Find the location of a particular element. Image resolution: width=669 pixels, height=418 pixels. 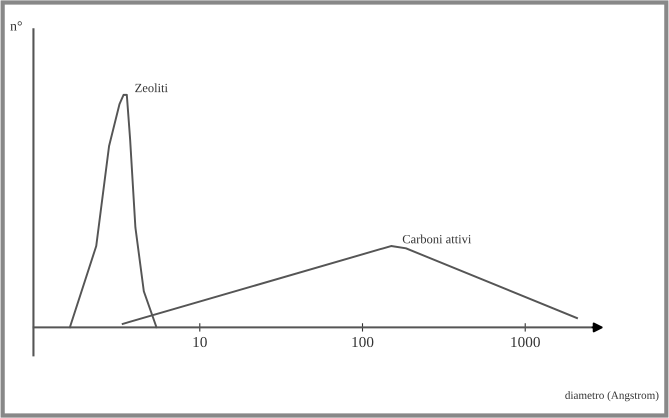

x-tick-label: 10 is located at coordinates (200, 342).